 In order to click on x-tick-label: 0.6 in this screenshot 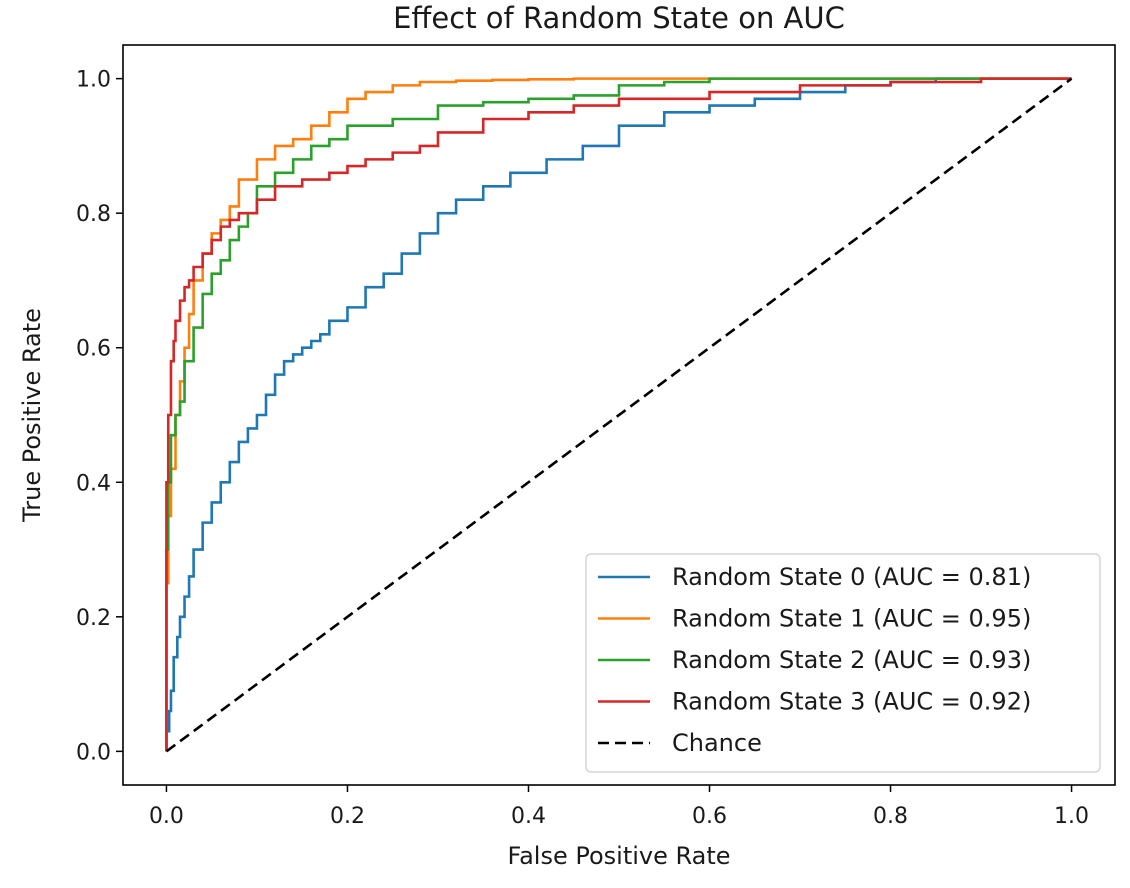, I will do `click(709, 816)`.